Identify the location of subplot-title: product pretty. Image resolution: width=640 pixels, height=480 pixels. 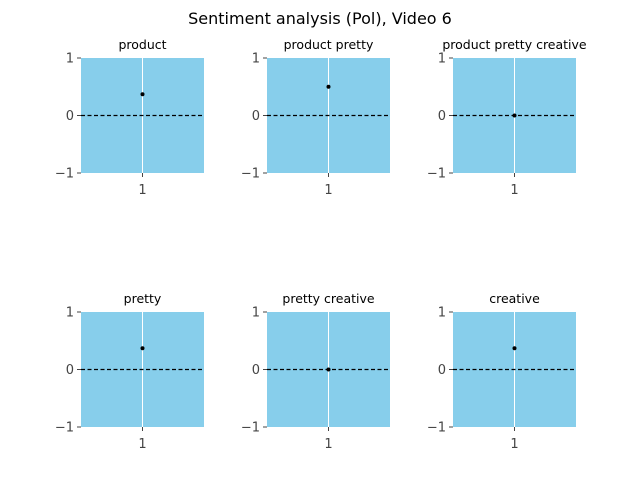
(329, 44).